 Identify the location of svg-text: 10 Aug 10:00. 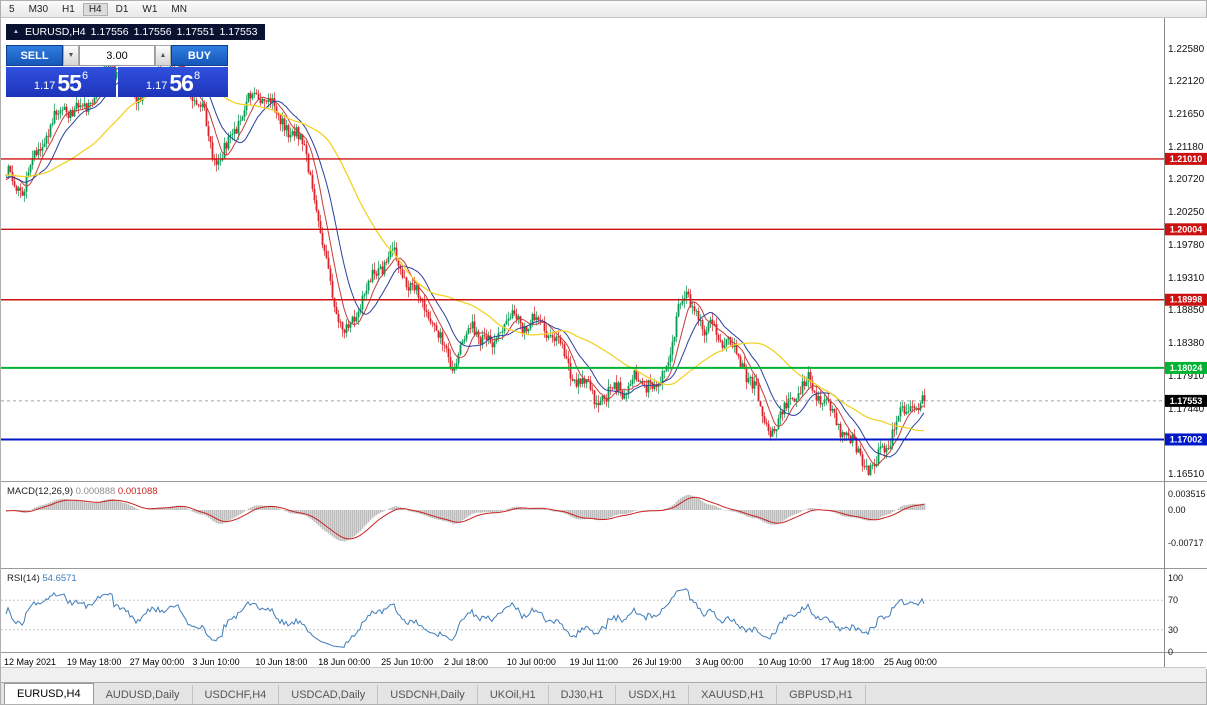
(784, 662).